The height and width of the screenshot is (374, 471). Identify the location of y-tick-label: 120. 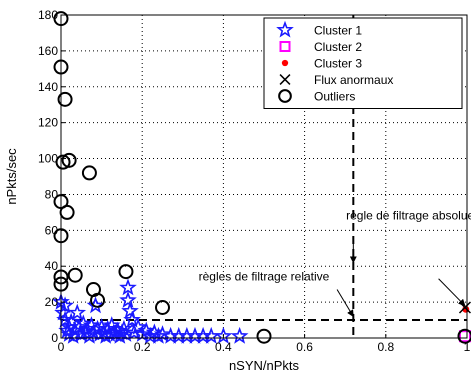
(48, 123).